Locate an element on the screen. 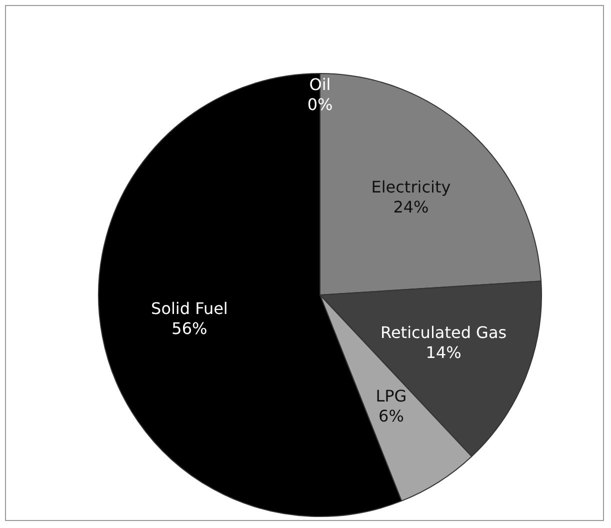  text: 0% is located at coordinates (320, 104).